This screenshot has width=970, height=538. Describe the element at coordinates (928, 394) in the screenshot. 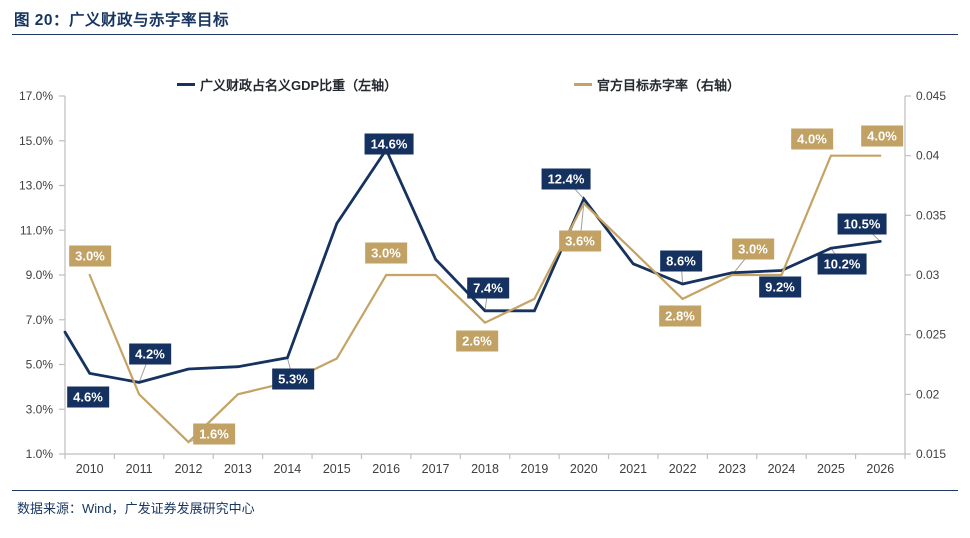

I see `y-axis-right-tick-label: 0.02` at that location.